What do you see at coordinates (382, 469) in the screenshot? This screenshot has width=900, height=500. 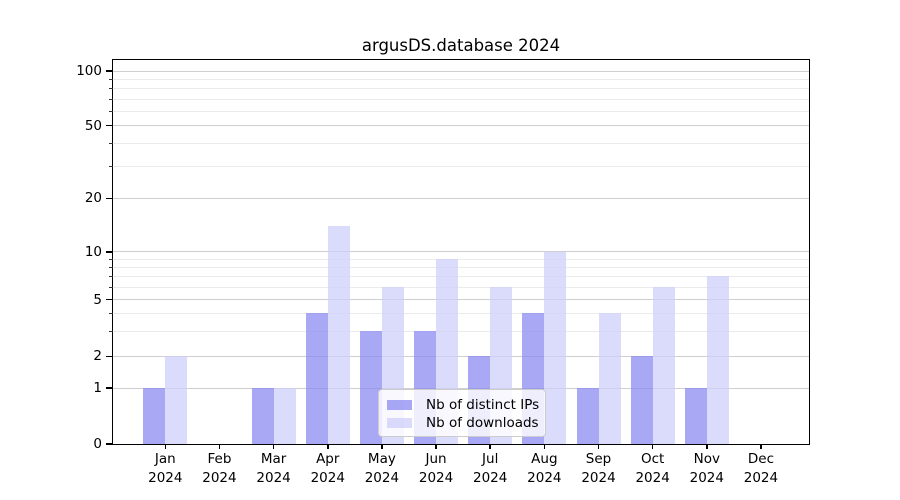 I see `x-tick-label-may: May 2024` at bounding box center [382, 469].